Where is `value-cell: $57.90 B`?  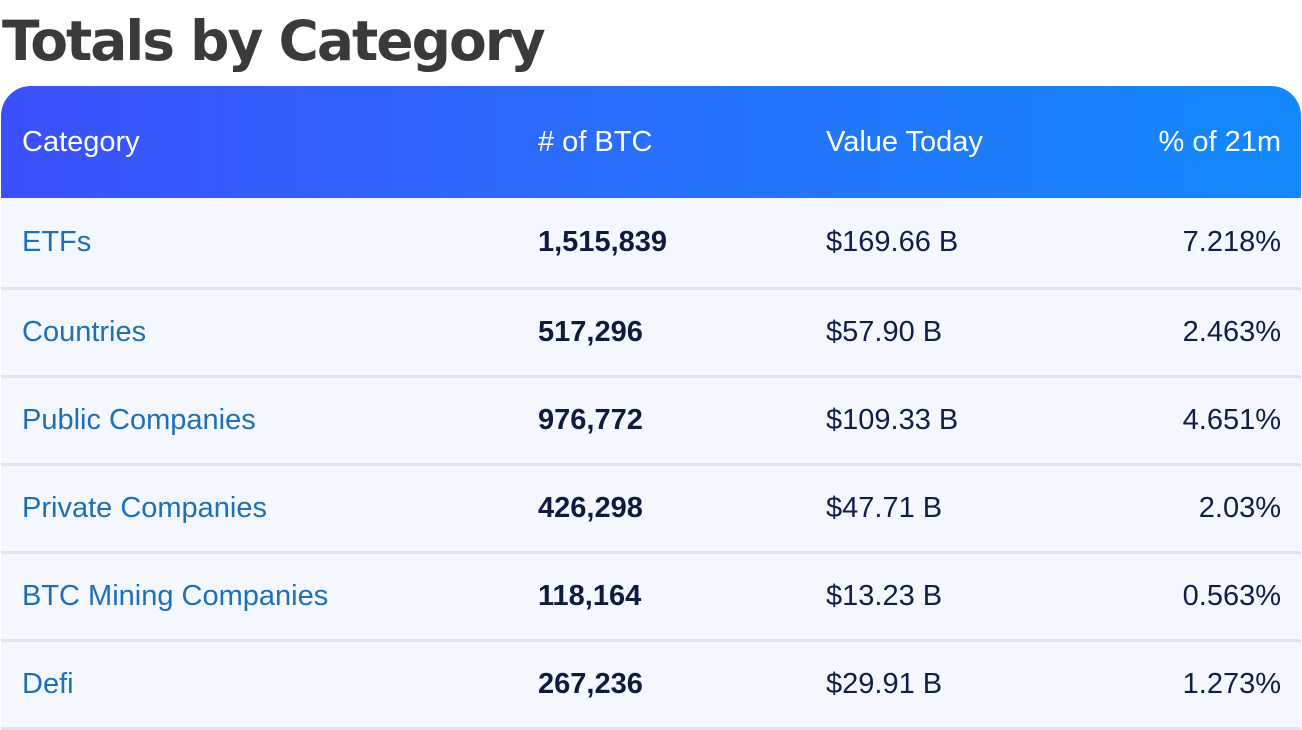
value-cell: $57.90 B is located at coordinates (884, 331).